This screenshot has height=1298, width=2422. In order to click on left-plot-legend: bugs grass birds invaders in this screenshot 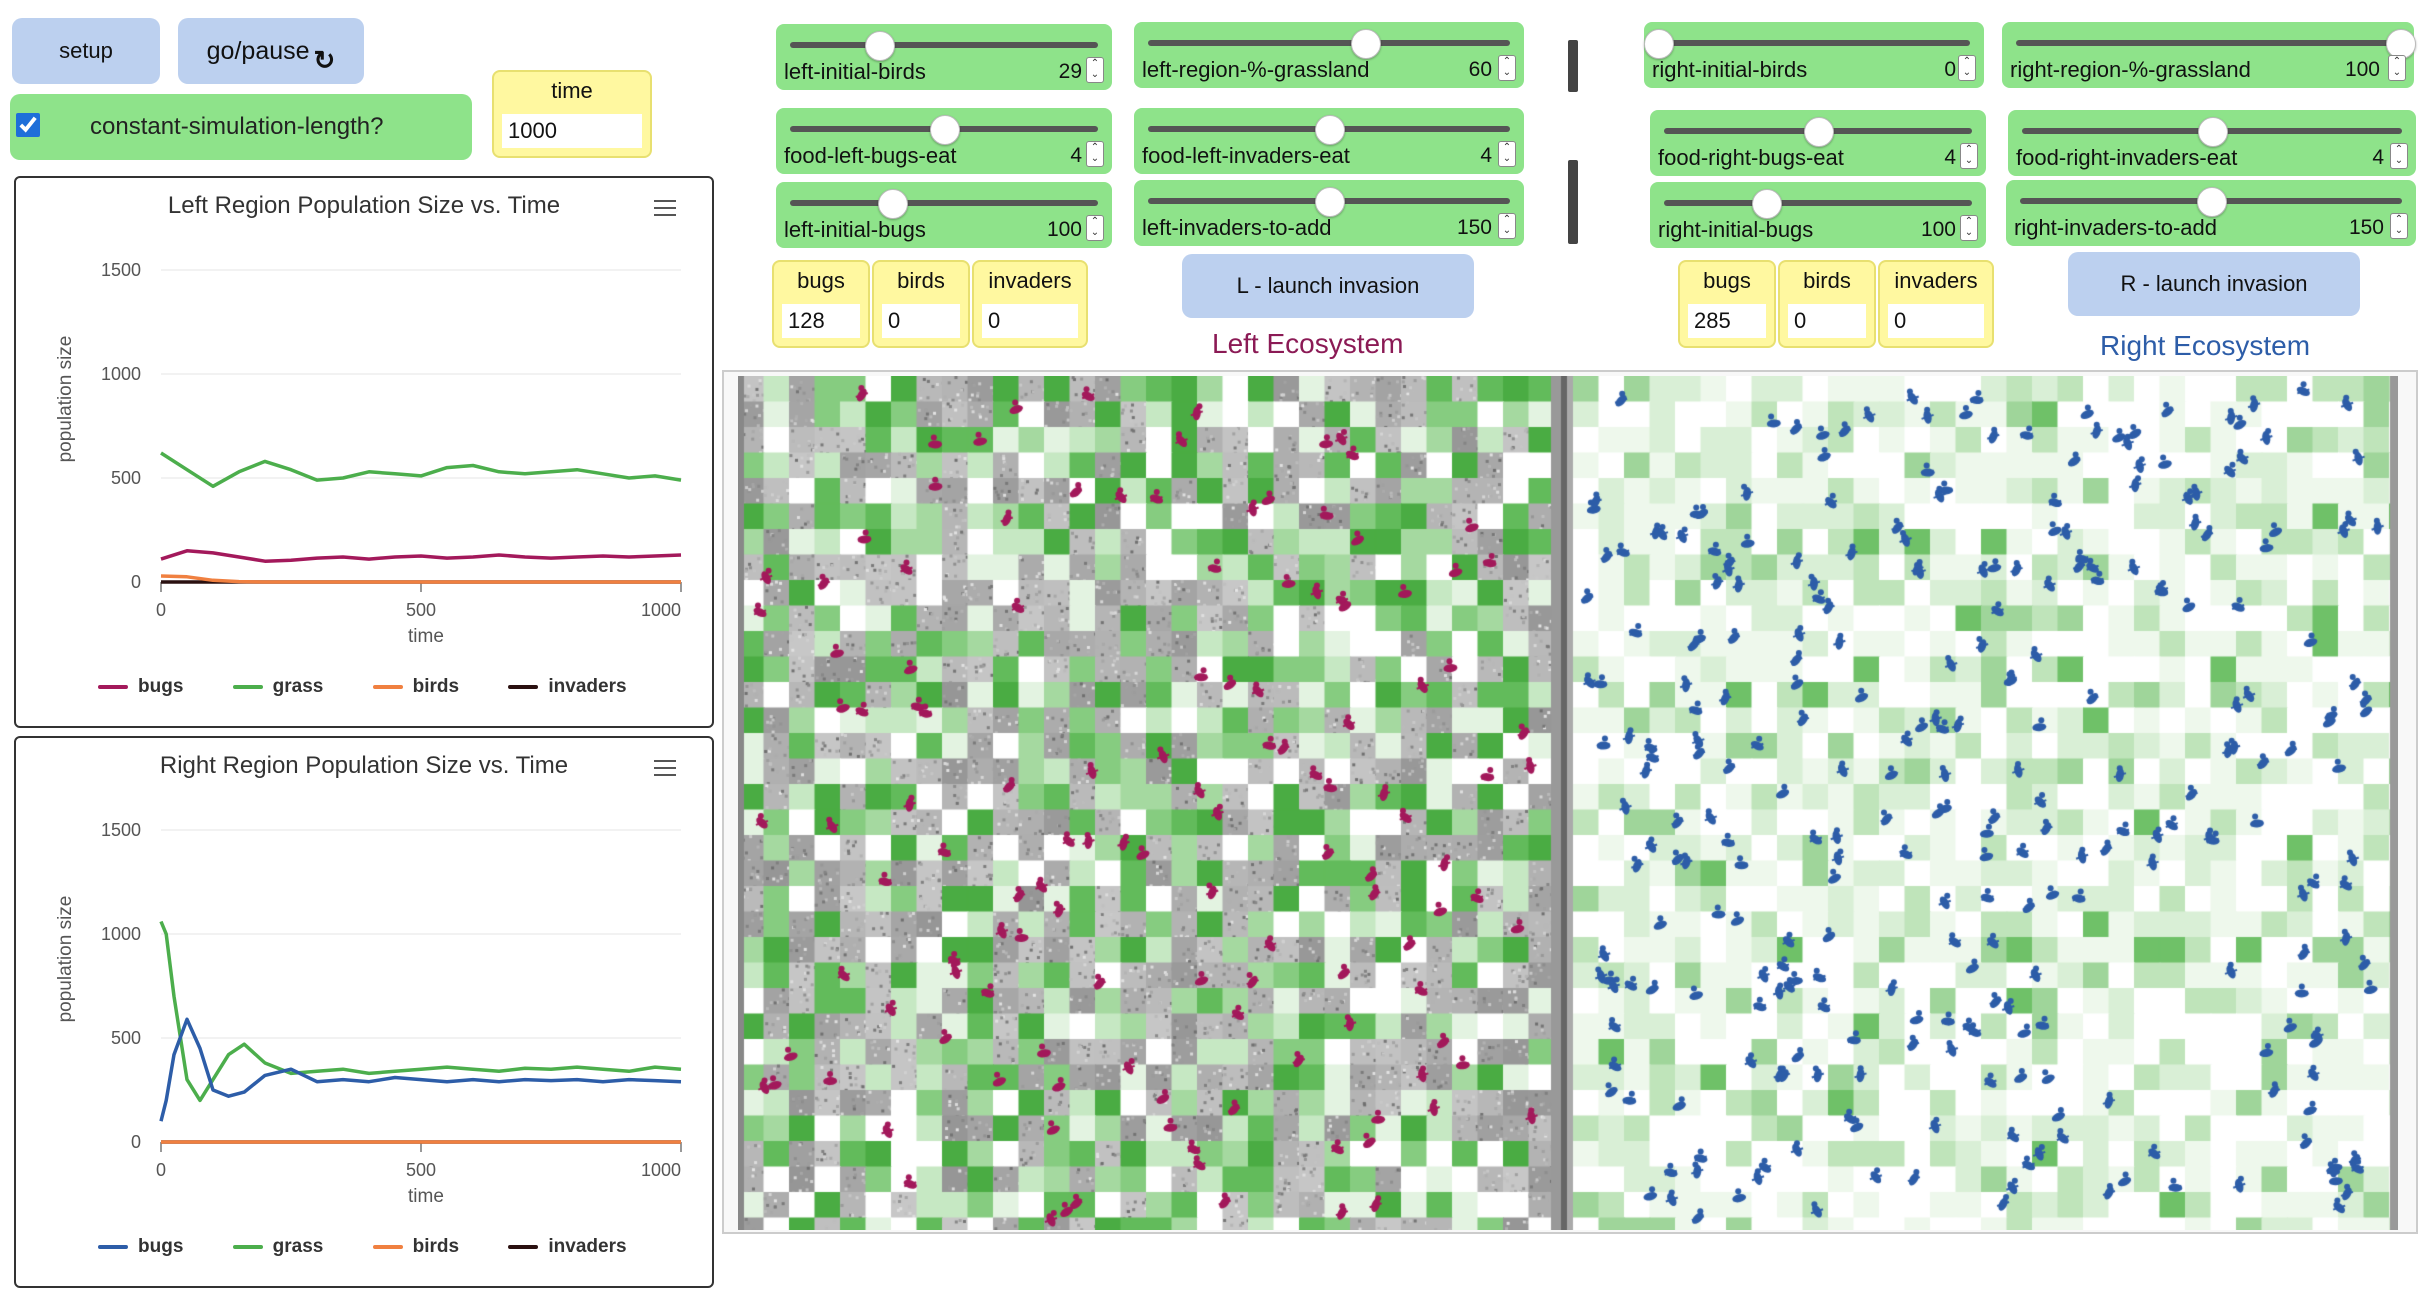, I will do `click(362, 687)`.